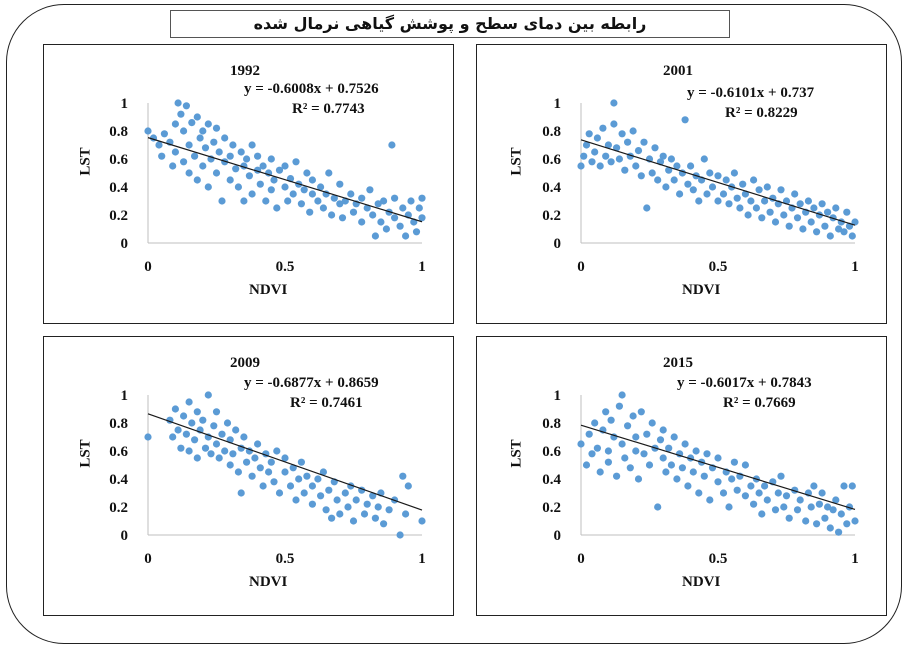  Describe the element at coordinates (678, 71) in the screenshot. I see `chart-title: 2001` at that location.